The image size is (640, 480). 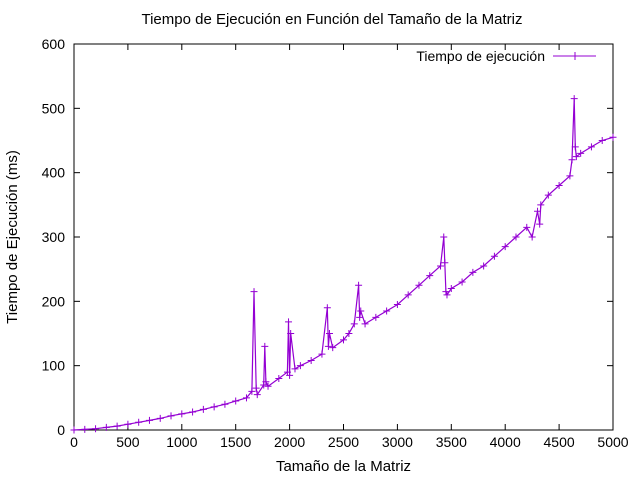 What do you see at coordinates (505, 442) in the screenshot?
I see `x-tick-label: 4000` at bounding box center [505, 442].